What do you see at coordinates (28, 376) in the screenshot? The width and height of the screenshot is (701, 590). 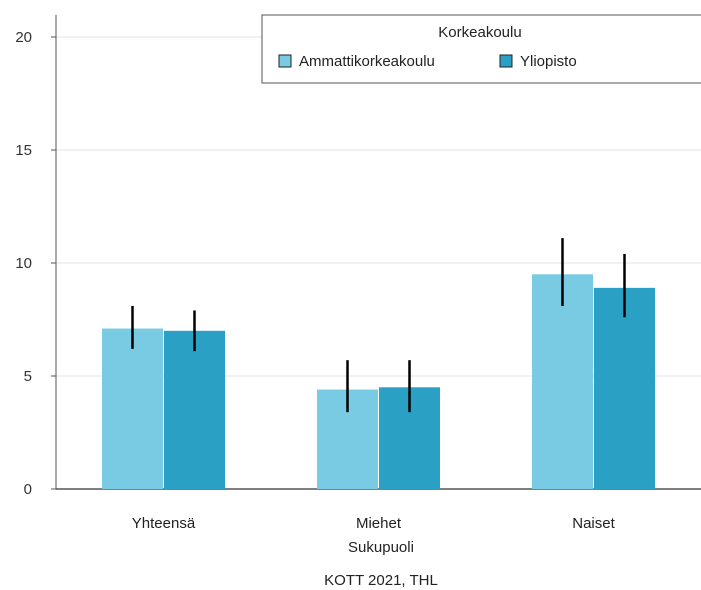 I see `y-tick-label: 5` at bounding box center [28, 376].